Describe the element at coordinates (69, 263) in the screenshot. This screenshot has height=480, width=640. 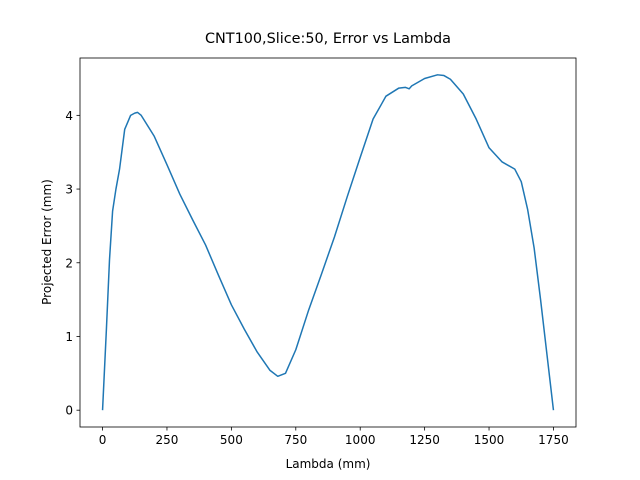
I see `y-tick-label: 2` at that location.